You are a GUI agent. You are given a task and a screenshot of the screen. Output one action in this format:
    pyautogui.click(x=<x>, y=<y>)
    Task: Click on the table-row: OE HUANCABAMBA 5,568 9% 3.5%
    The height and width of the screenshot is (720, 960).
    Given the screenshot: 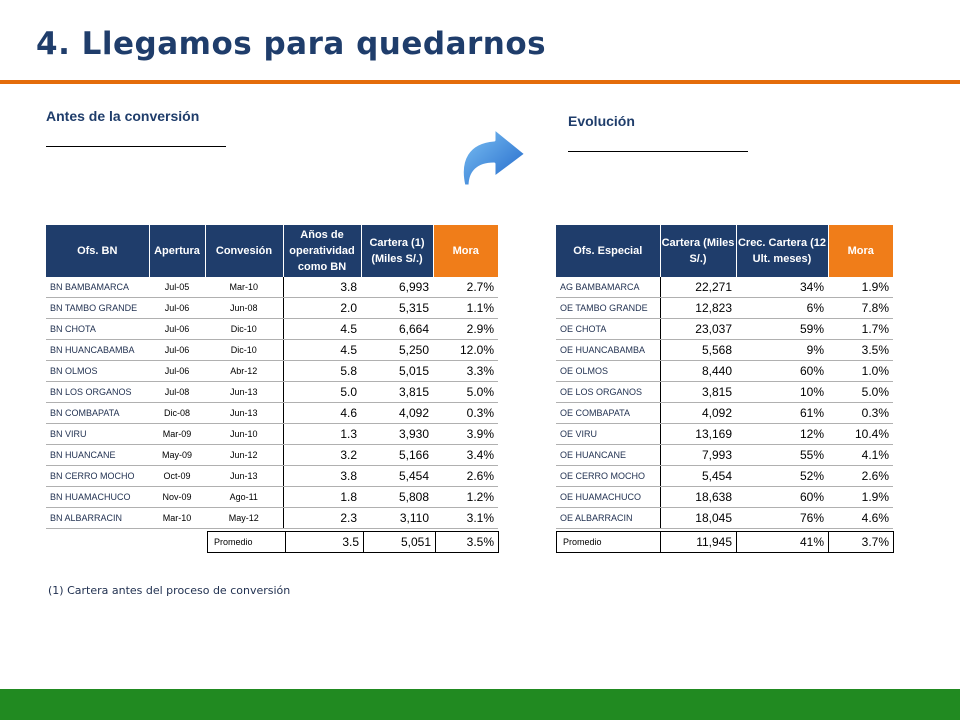 What is the action you would take?
    pyautogui.click(x=724, y=350)
    